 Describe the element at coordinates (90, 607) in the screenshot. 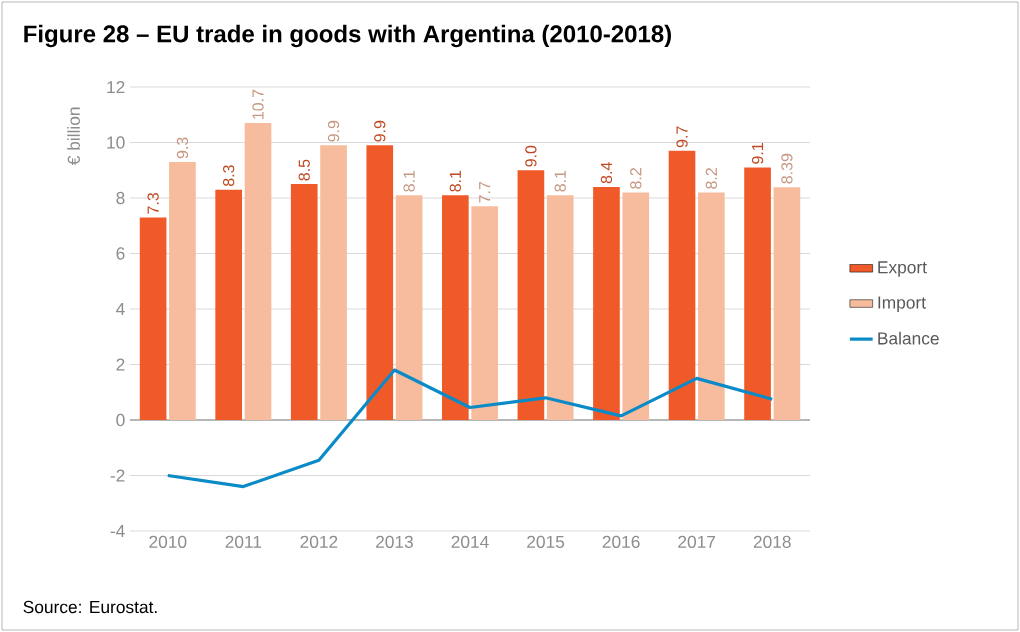

I see `source-note: Source: Eurostat.` at that location.